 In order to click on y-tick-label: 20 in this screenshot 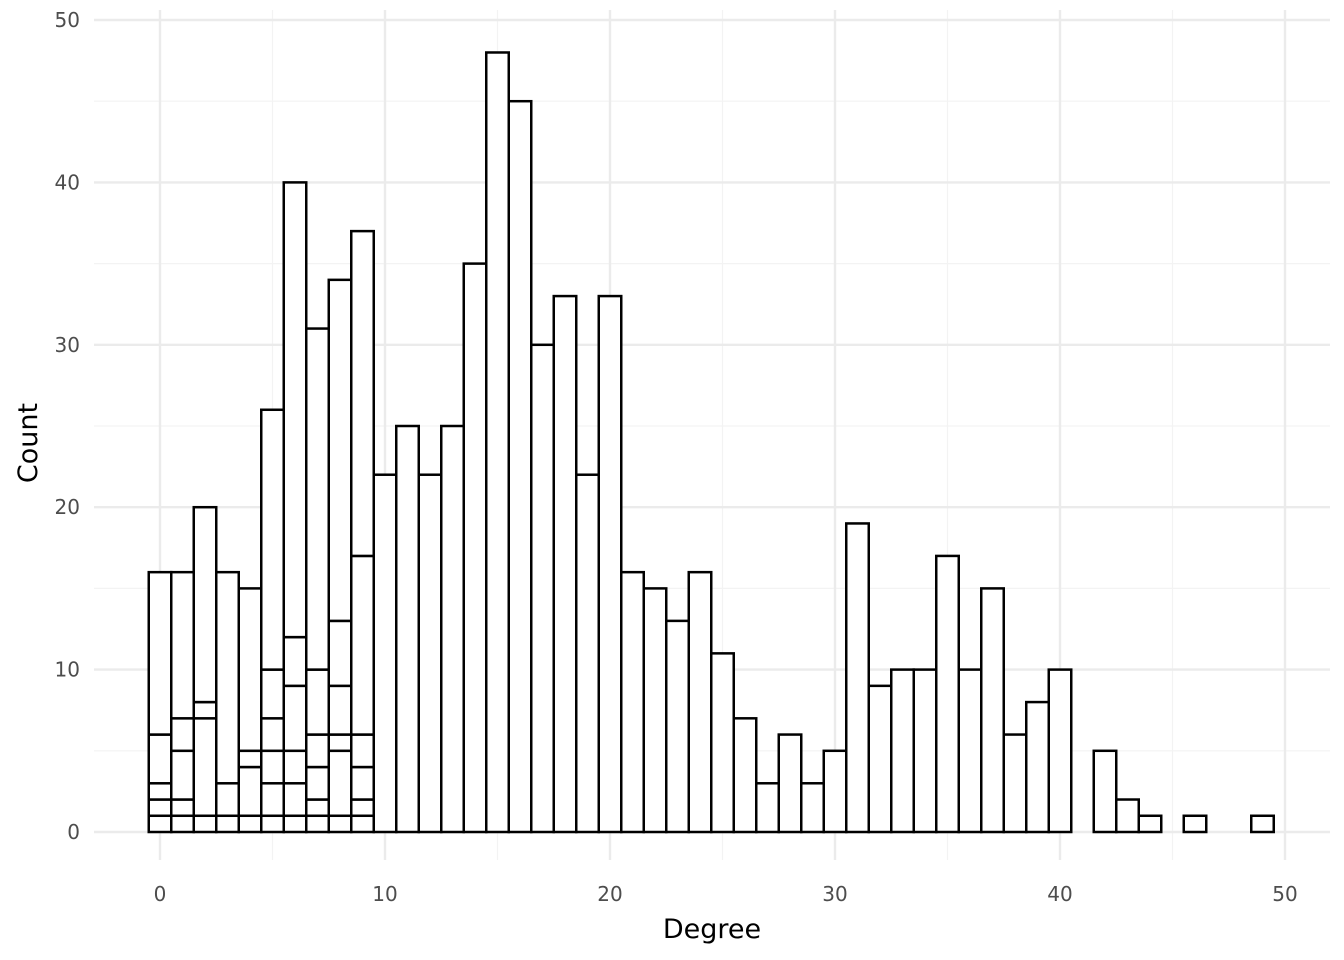, I will do `click(67, 507)`.